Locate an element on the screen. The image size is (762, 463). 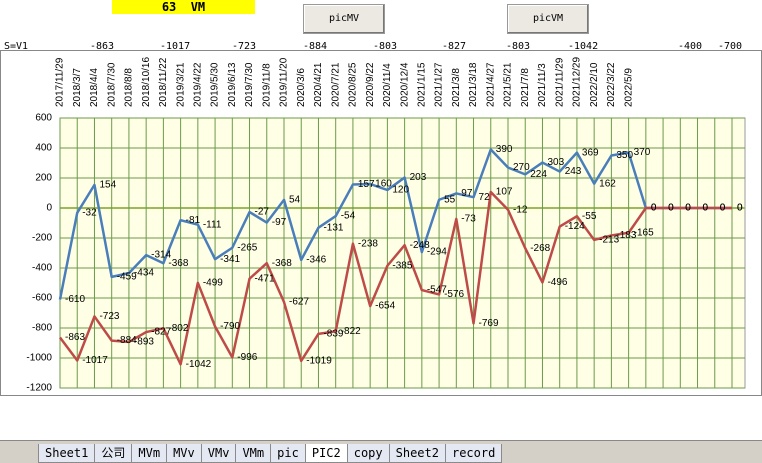
data-label: -268 is located at coordinates (540, 248).